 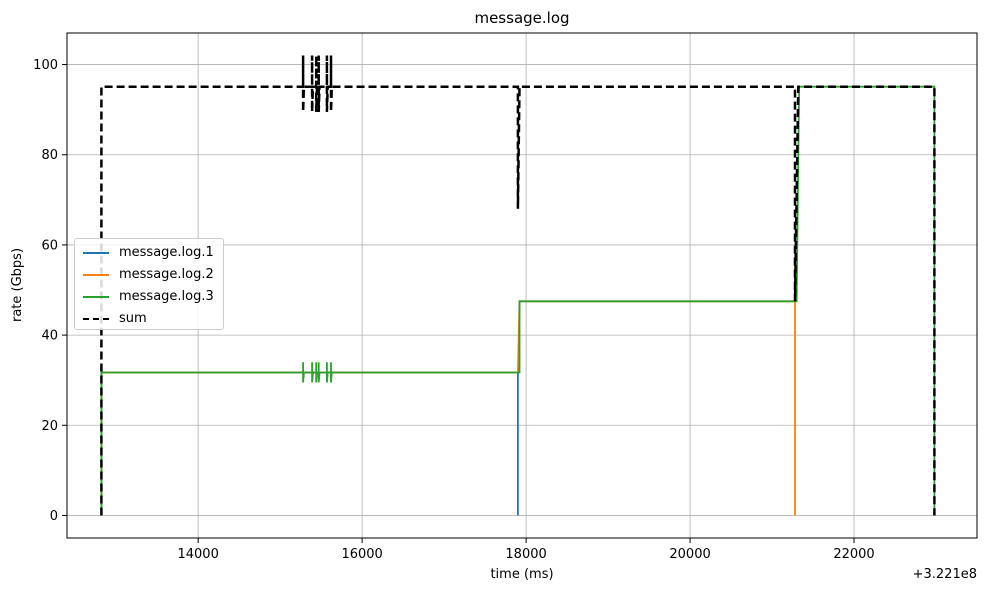 I want to click on y-tick-label: 80, so click(x=49, y=155).